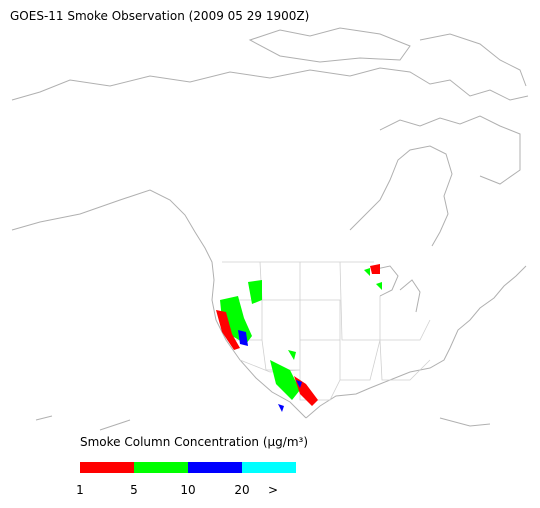 This screenshot has width=540, height=508. Describe the element at coordinates (186, 479) in the screenshot. I see `legend: 1 5 10 20 >` at that location.